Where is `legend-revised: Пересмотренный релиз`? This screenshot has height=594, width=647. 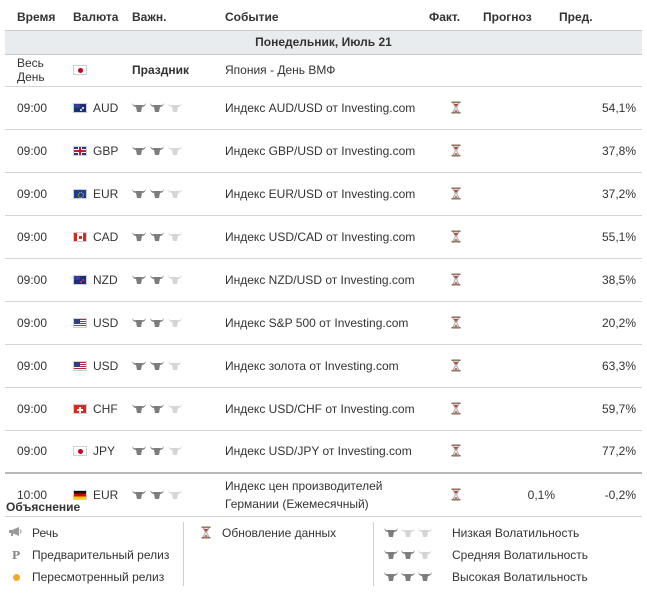
legend-revised: Пересмотренный релиз is located at coordinates (94, 577).